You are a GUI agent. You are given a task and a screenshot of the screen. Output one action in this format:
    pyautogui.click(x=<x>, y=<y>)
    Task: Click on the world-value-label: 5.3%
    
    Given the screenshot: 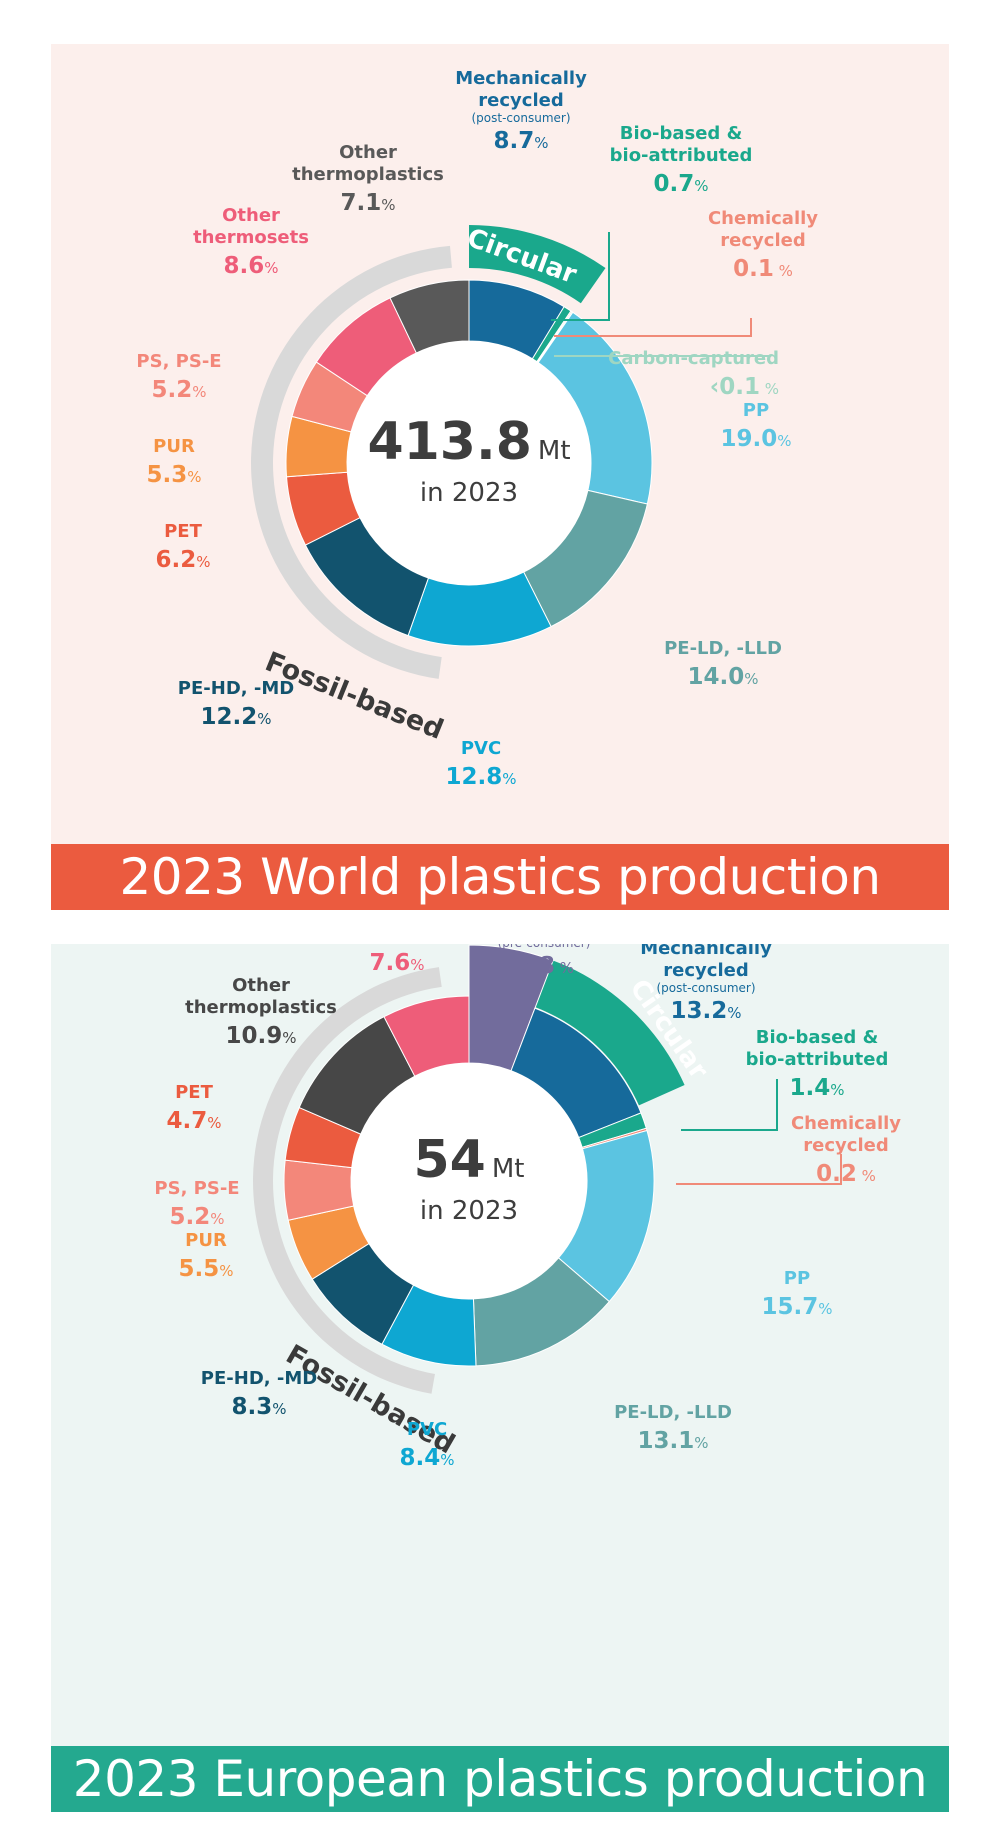 What is the action you would take?
    pyautogui.click(x=173, y=475)
    